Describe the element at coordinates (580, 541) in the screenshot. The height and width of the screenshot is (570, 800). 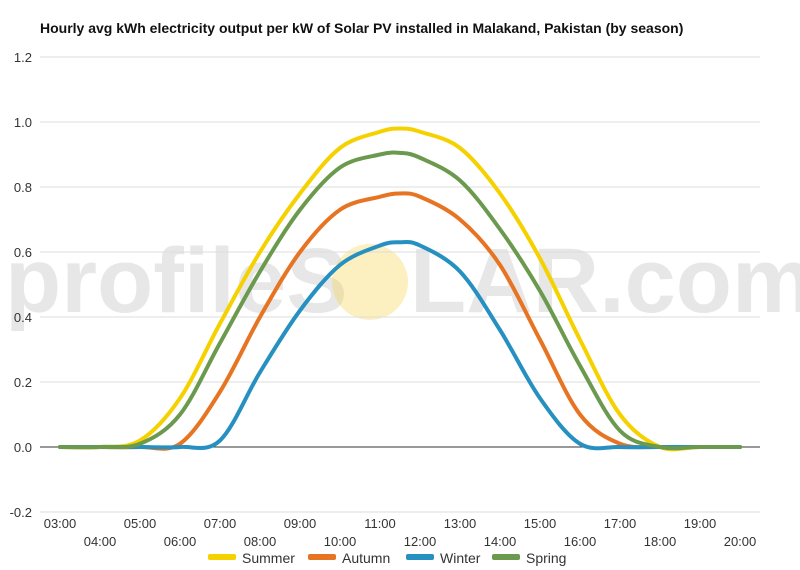
I see `x-tick-label: 16:00` at that location.